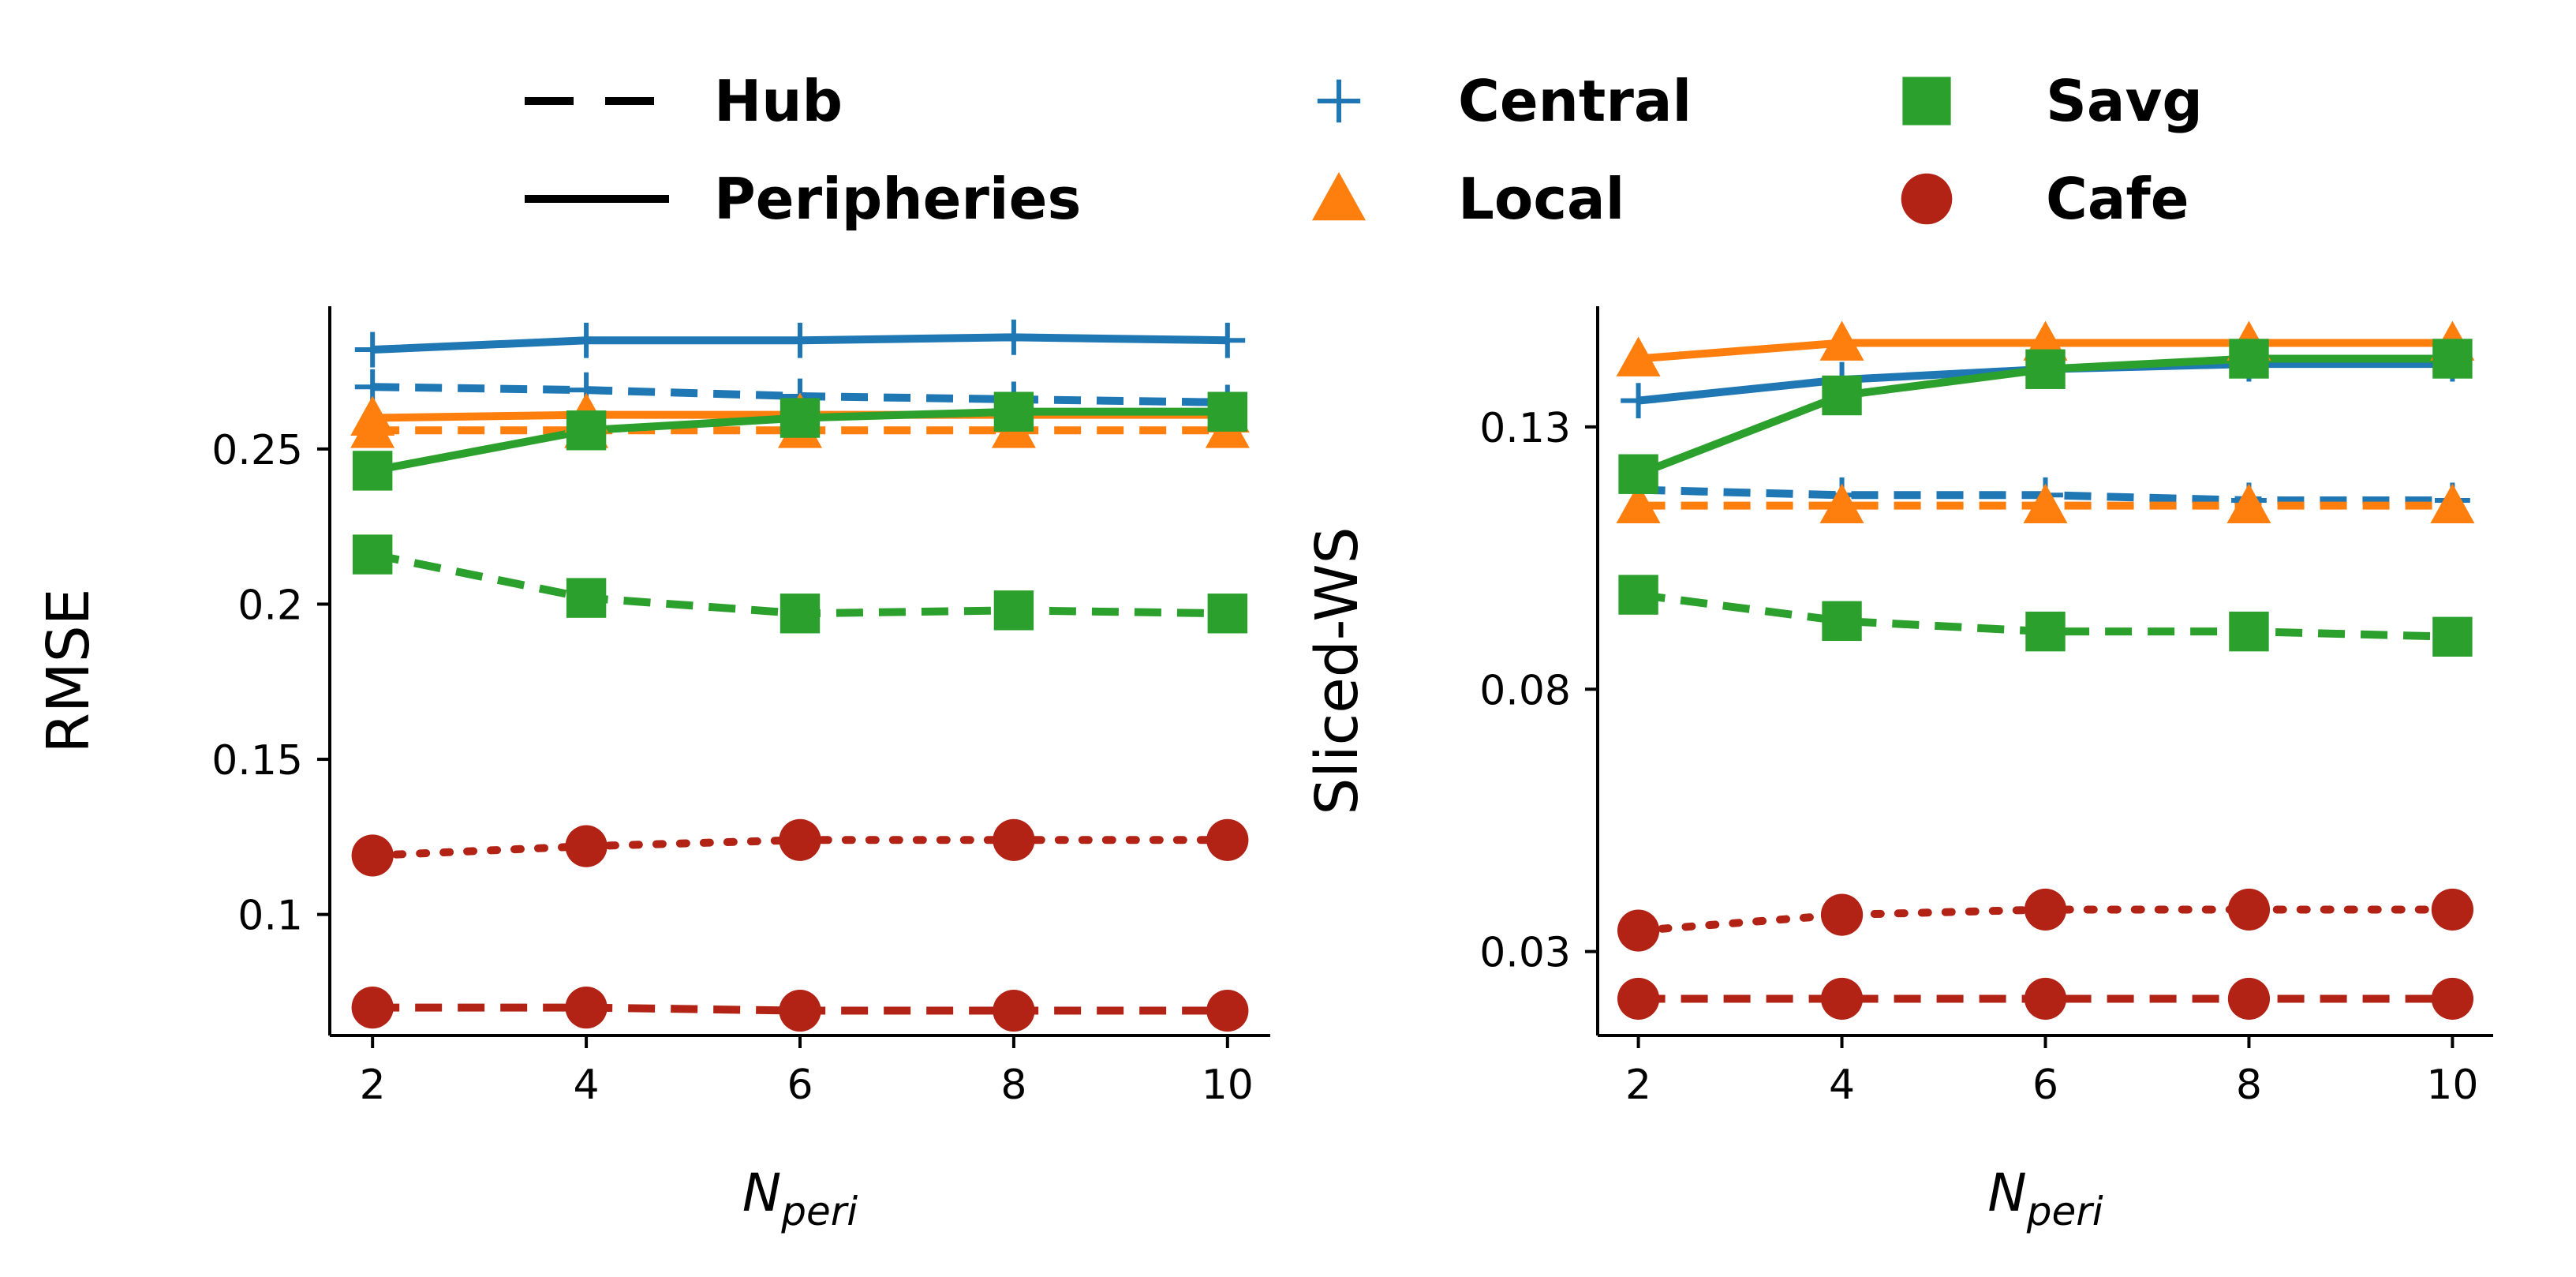  What do you see at coordinates (1339, 101) in the screenshot?
I see `legend-marker-central` at bounding box center [1339, 101].